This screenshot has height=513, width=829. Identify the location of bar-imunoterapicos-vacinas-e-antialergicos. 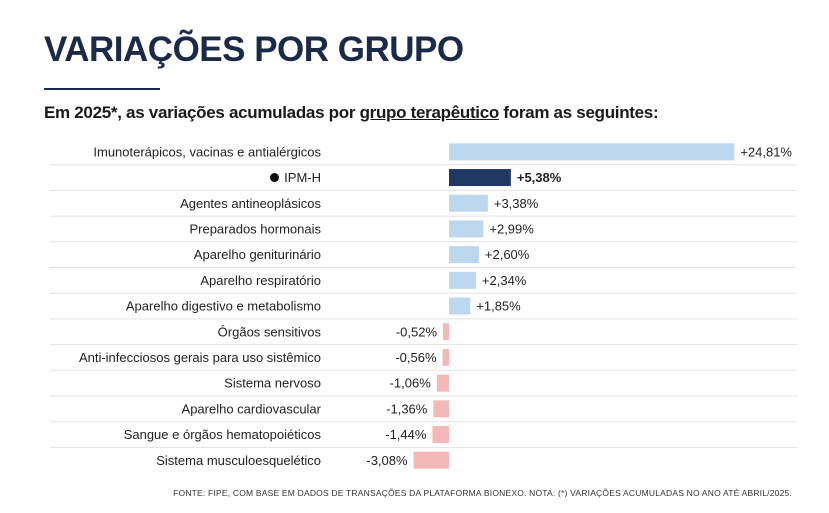
(592, 152).